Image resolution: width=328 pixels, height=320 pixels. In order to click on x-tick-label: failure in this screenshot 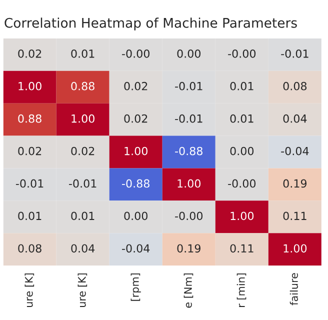, I will do `click(294, 289)`.